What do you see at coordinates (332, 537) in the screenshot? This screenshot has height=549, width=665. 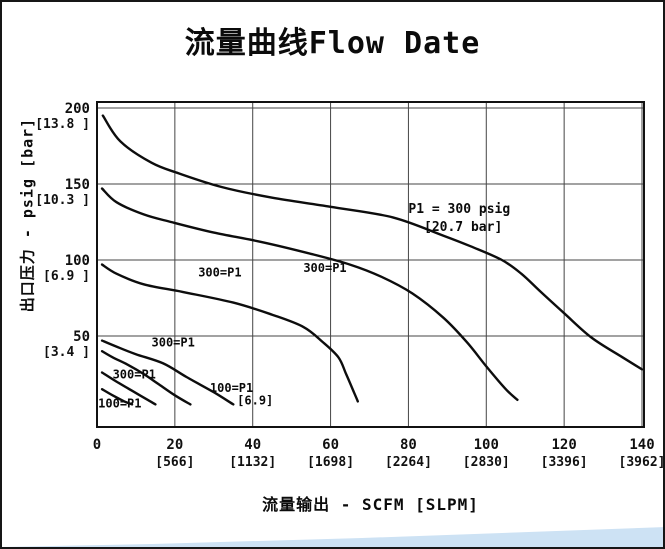 I see `bottom-decor-band` at bounding box center [332, 537].